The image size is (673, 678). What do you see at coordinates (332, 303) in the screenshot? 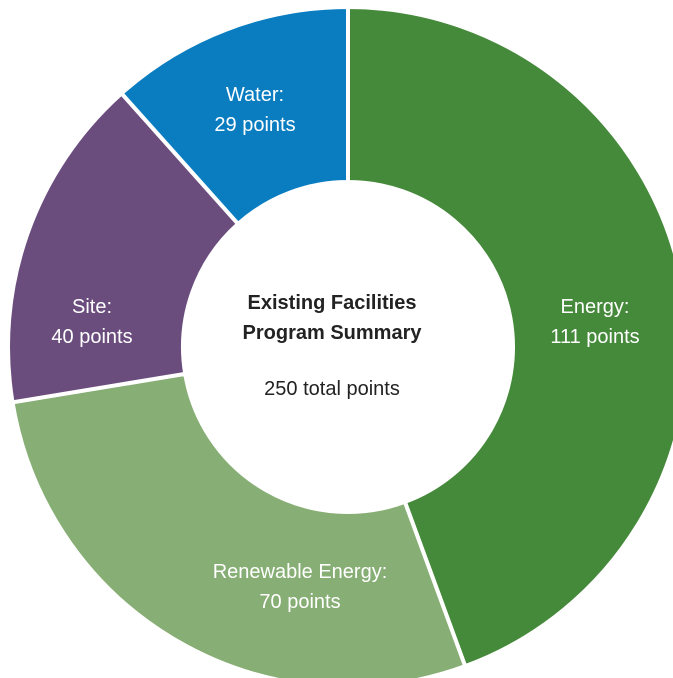
I see `center-title-line-1: Existing Facilities` at bounding box center [332, 303].